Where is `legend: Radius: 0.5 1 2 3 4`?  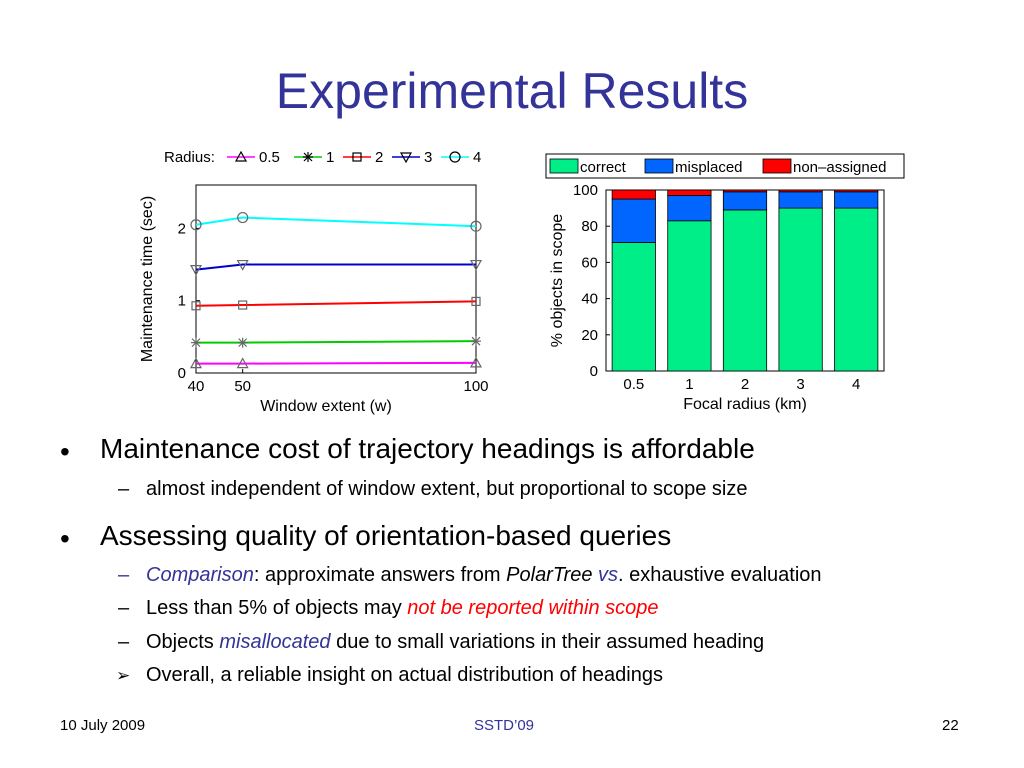
legend: Radius: 0.5 1 2 3 4 is located at coordinates (322, 157).